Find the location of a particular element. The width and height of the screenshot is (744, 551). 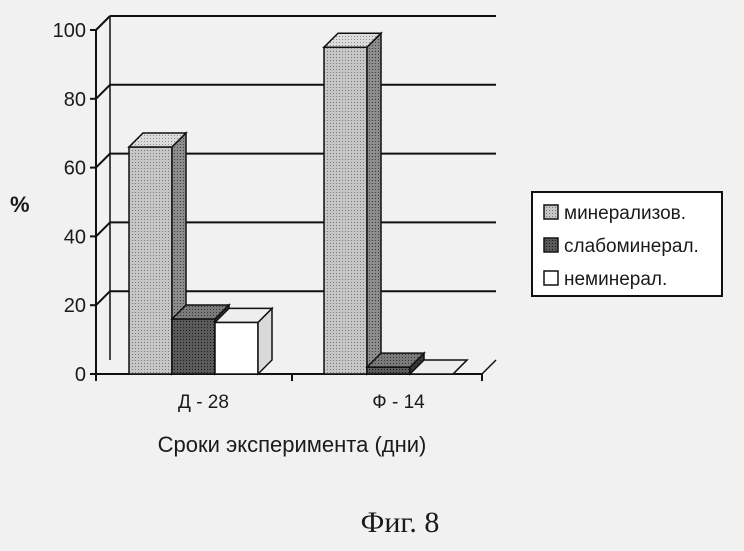

legend-label: слабоминерал. is located at coordinates (631, 246).